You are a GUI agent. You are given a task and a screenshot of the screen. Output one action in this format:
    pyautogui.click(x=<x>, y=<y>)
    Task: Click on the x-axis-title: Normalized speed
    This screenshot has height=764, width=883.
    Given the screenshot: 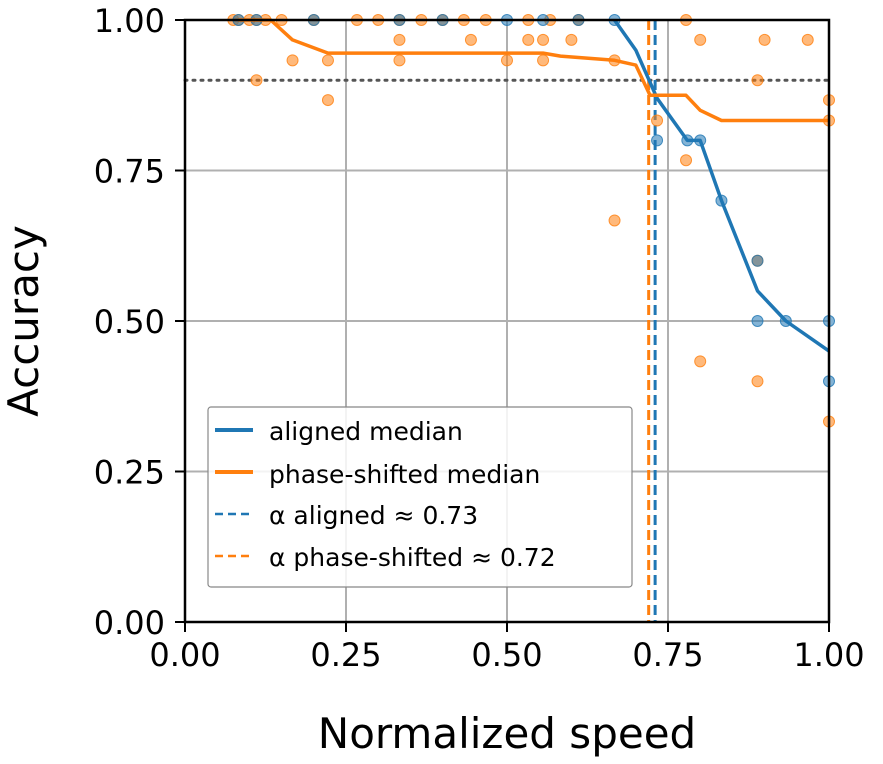 What is the action you would take?
    pyautogui.click(x=507, y=733)
    